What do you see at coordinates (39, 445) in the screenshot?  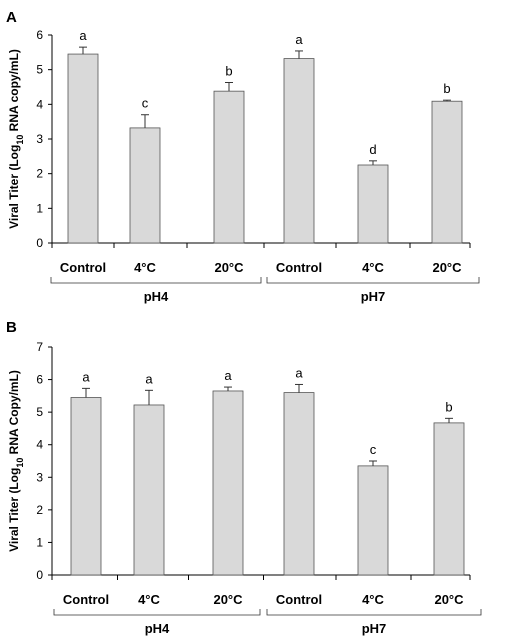 I see `panel-b-y-tick-label: 4` at bounding box center [39, 445].